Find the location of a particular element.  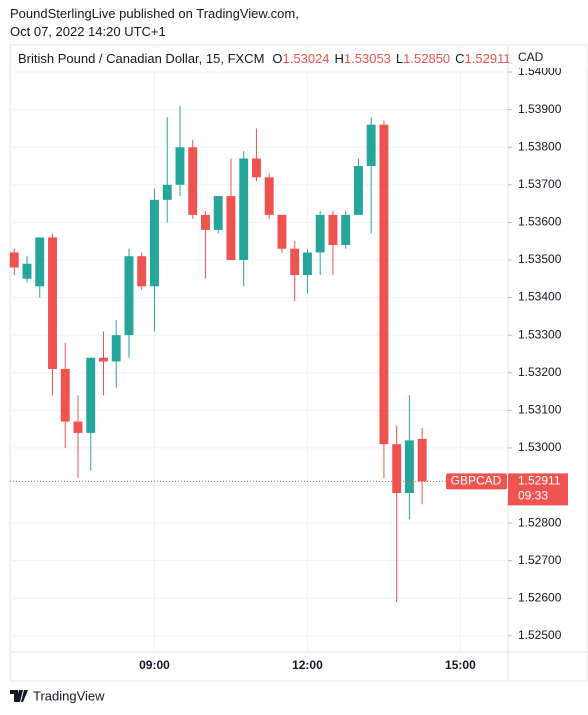

y-tick-label: 1.53300 is located at coordinates (540, 334).